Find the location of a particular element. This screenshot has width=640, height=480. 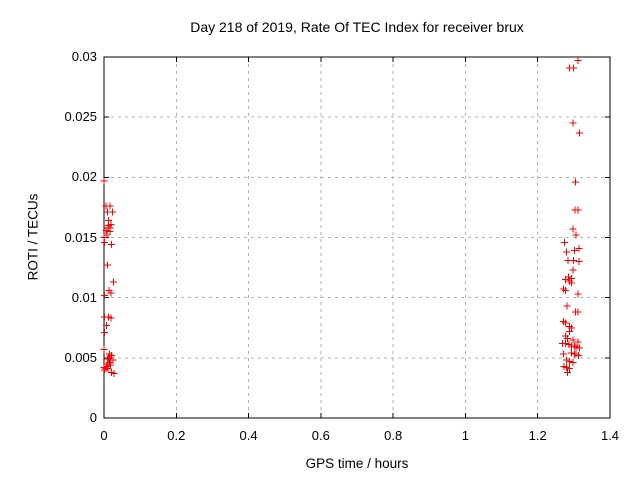

x-tick-label: 0.8 is located at coordinates (393, 435).